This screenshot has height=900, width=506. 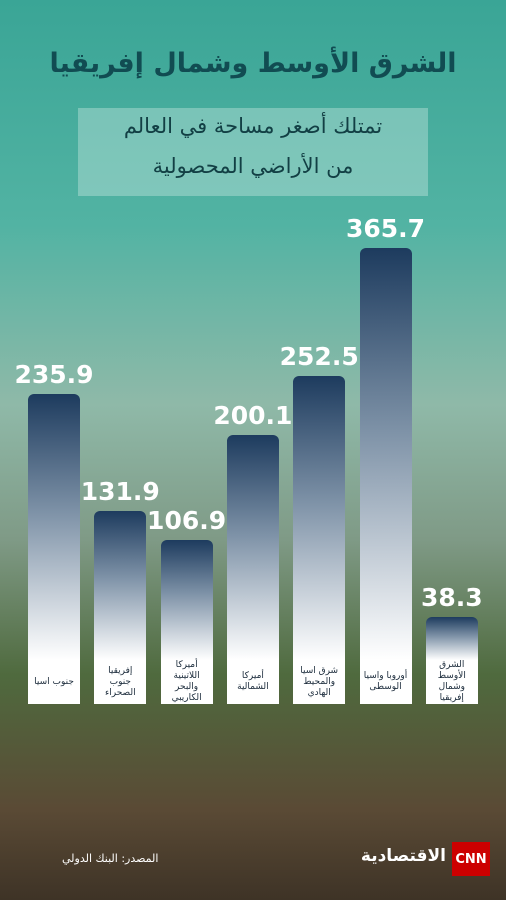 I want to click on subtitle: تمتلك أصغر مساحة في العالم, so click(x=253, y=126).